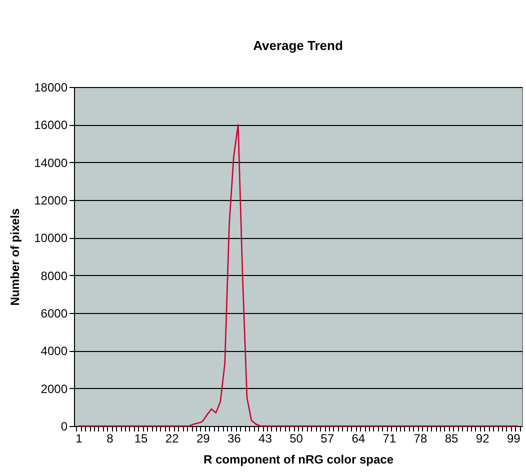  What do you see at coordinates (298, 459) in the screenshot?
I see `x-axis-title: R component of nRG color space` at bounding box center [298, 459].